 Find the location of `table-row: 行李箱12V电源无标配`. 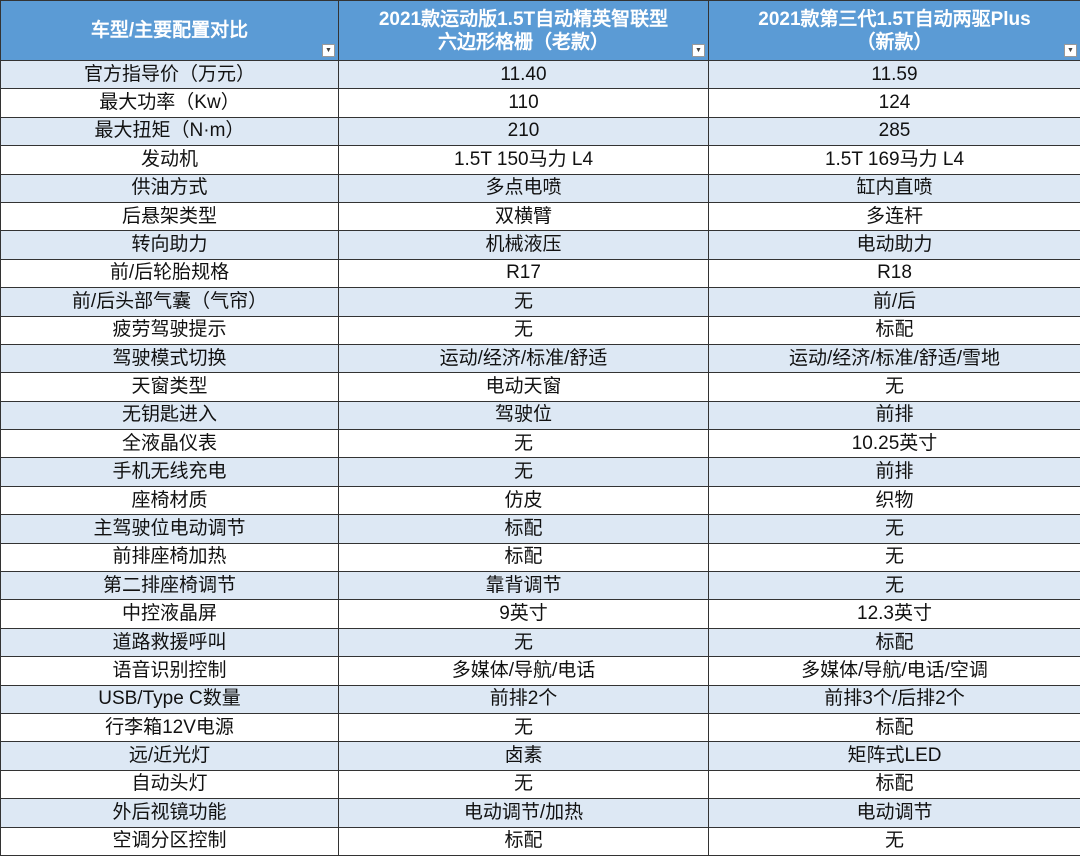

table-row: 行李箱12V电源无标配 is located at coordinates (540, 728).